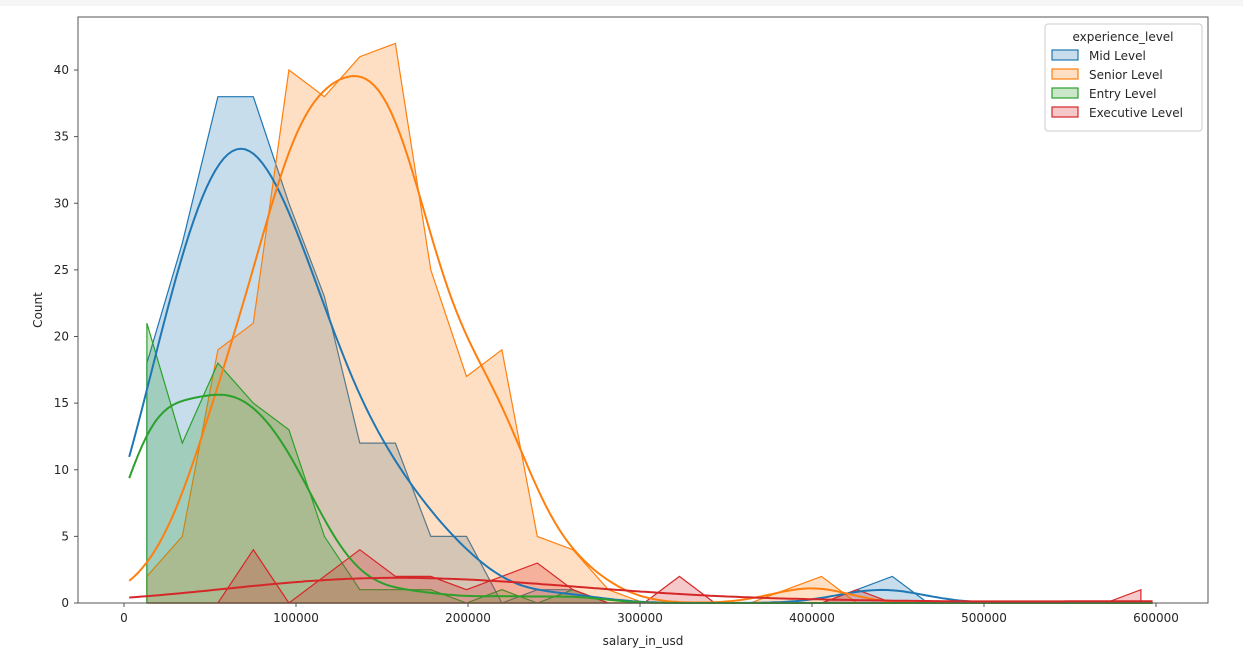  I want to click on legend-box, so click(1123, 77).